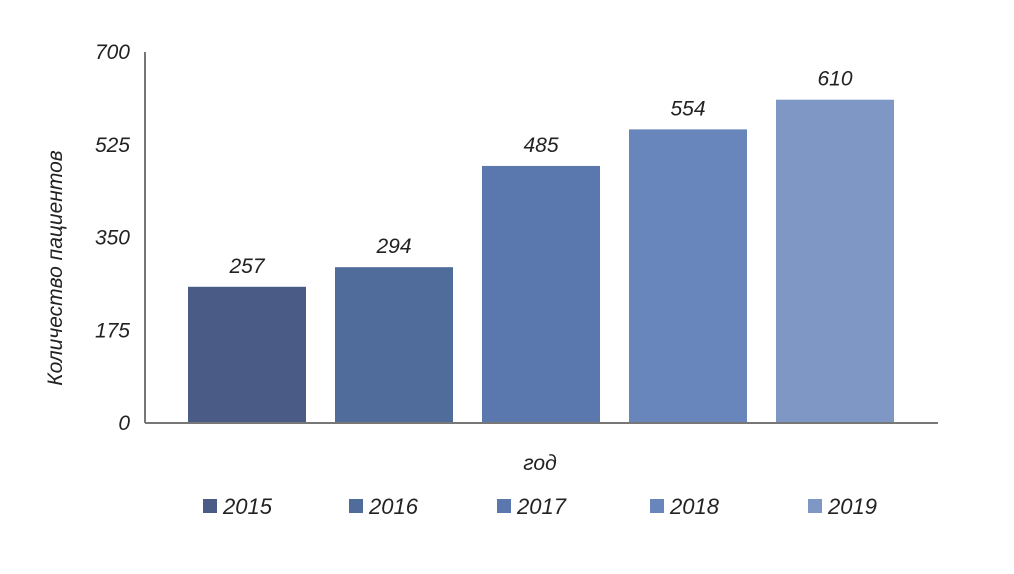 The height and width of the screenshot is (574, 1014). I want to click on data-label-2019: 610, so click(834, 79).